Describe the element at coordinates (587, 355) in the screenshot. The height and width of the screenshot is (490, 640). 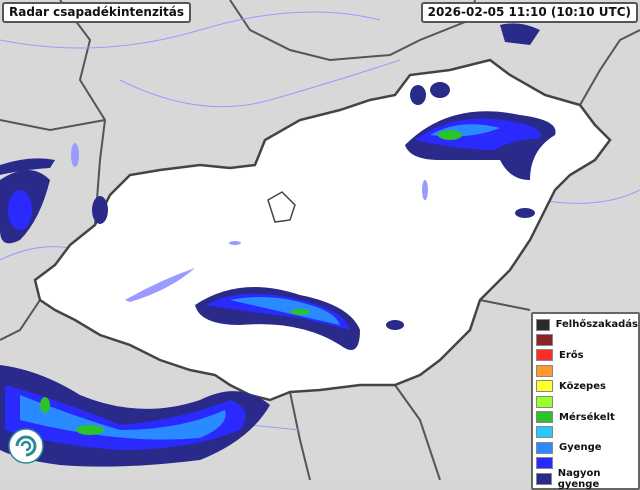
I see `legend-item: Erős` at that location.